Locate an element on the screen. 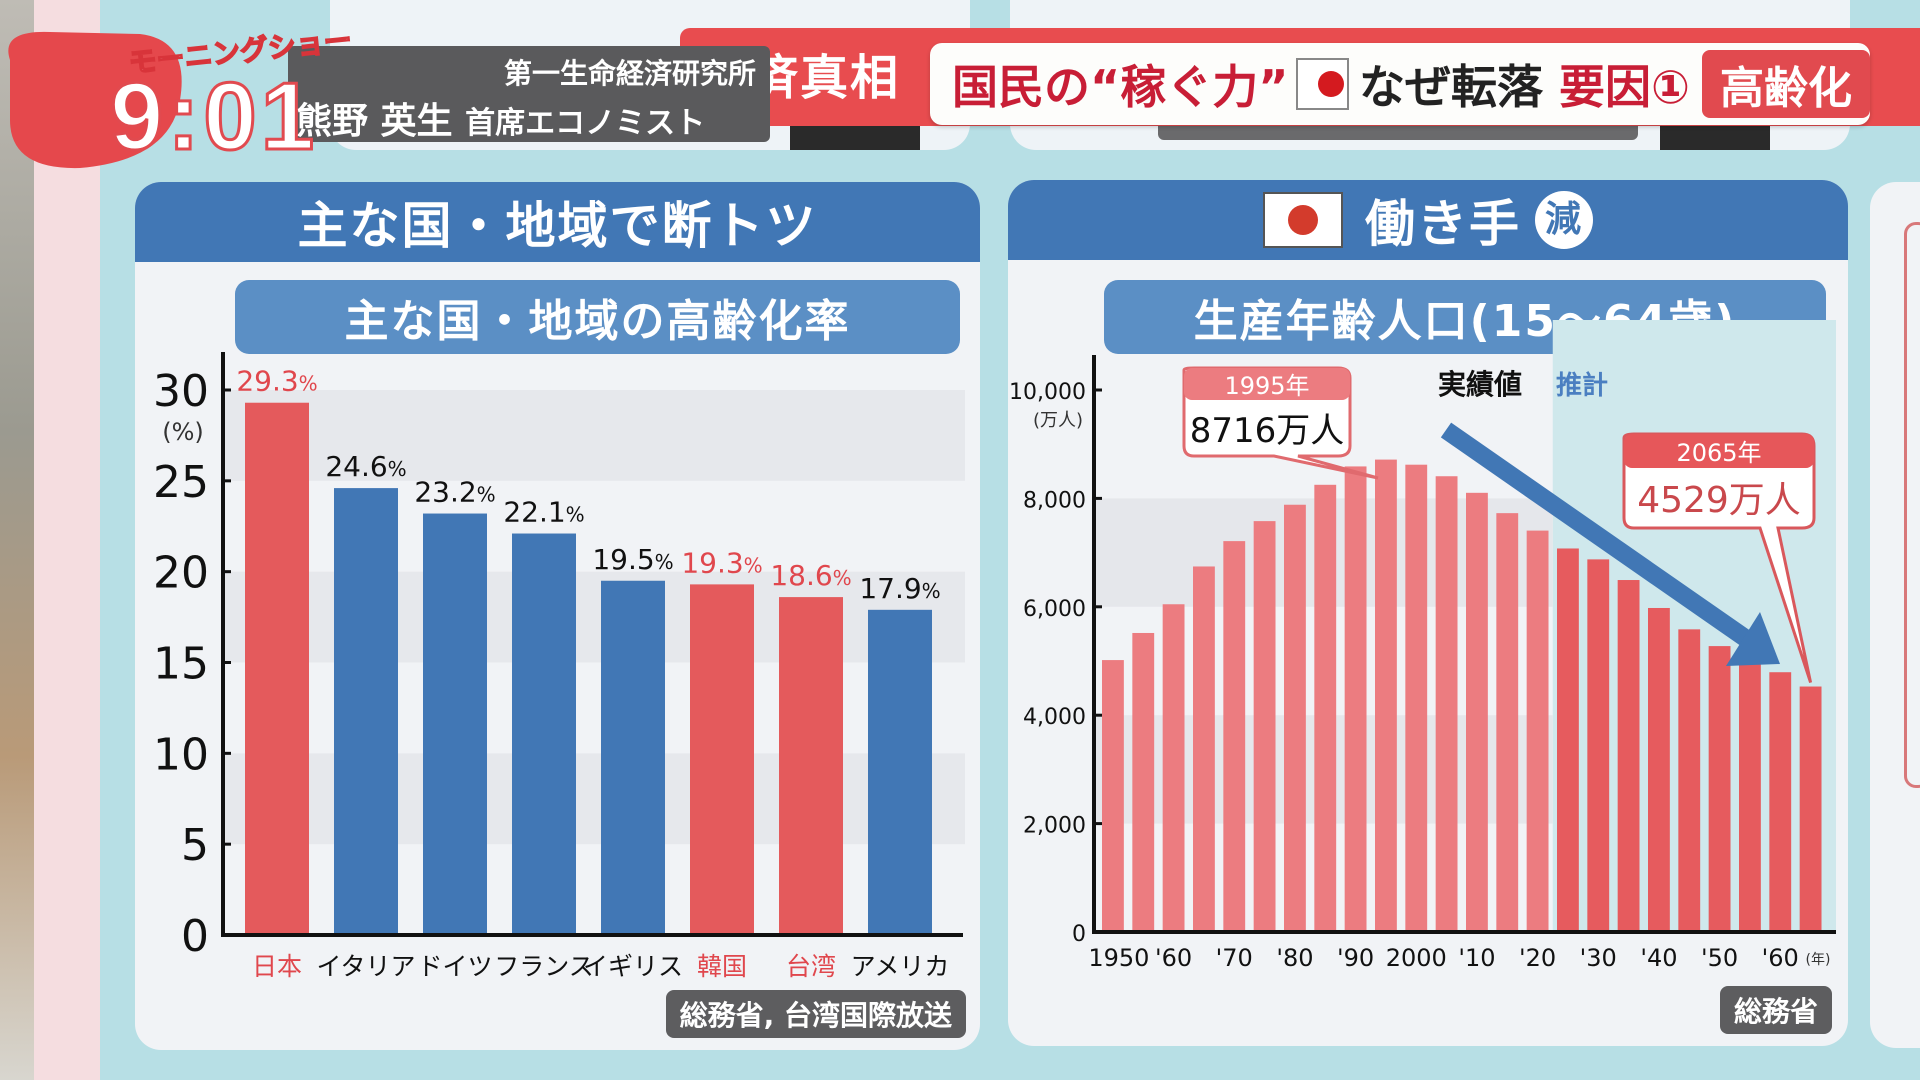 The width and height of the screenshot is (1920, 1080). y-tick-label: 25 is located at coordinates (181, 482).